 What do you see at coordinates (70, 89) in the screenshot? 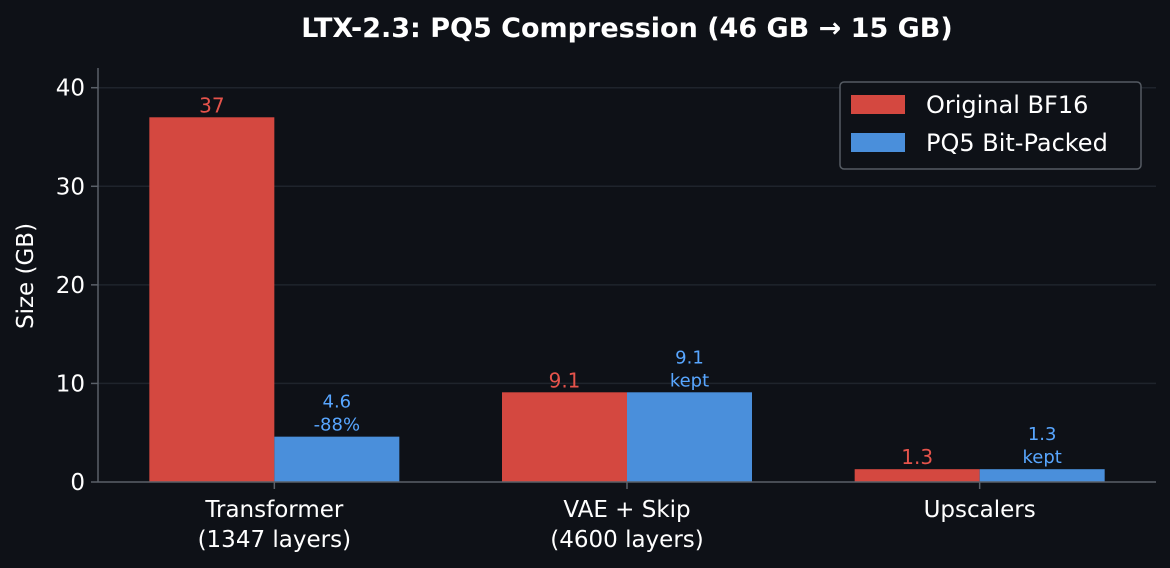
I see `y-tick-label: 40` at bounding box center [70, 89].